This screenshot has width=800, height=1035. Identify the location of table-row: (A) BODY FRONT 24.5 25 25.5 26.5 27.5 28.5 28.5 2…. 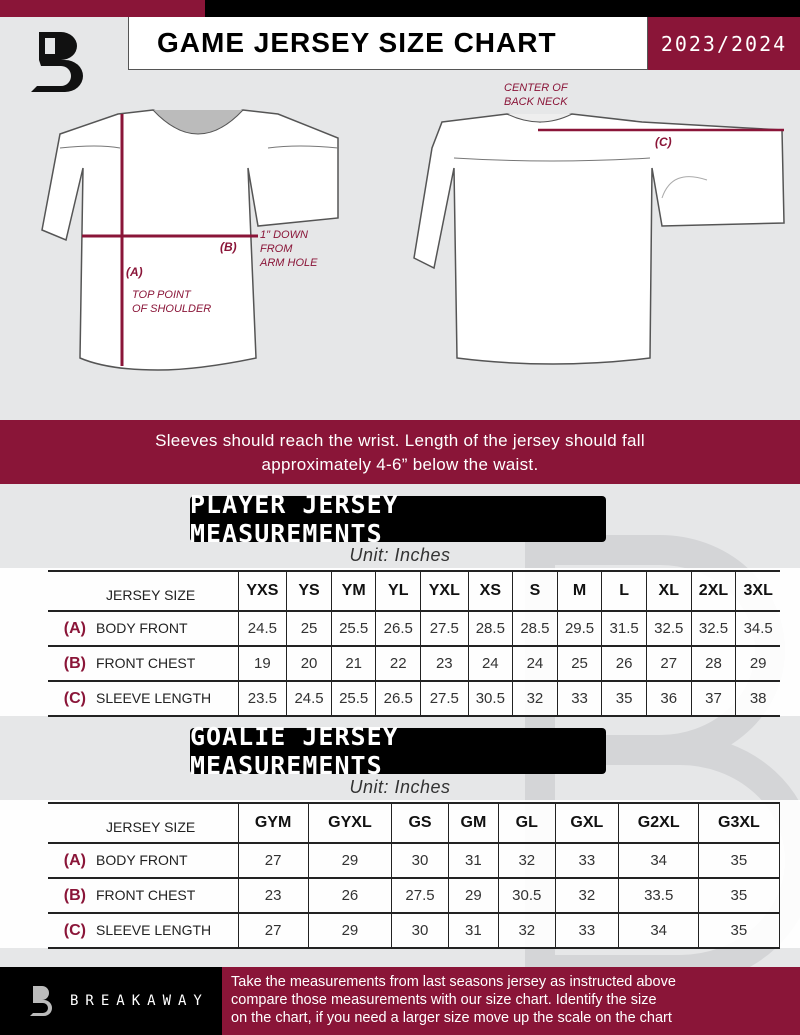
(414, 628).